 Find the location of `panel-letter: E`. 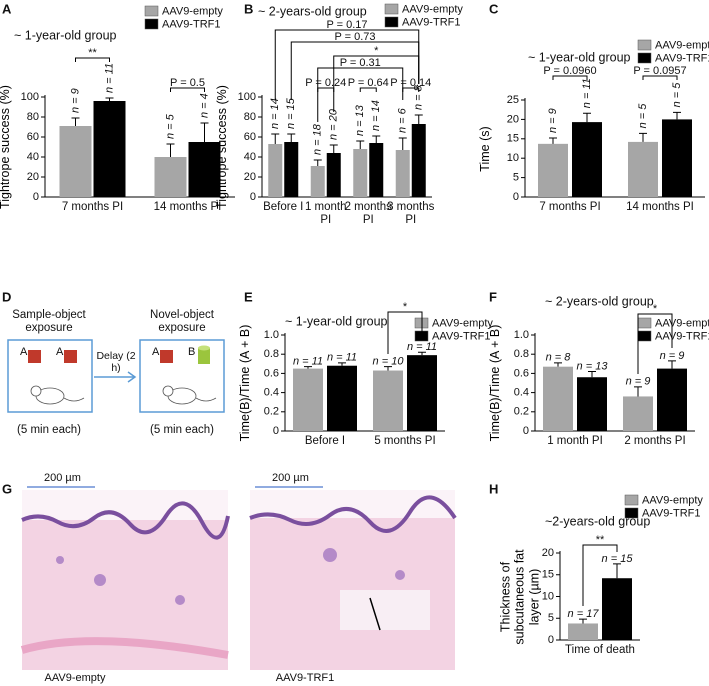

panel-letter: E is located at coordinates (248, 296).